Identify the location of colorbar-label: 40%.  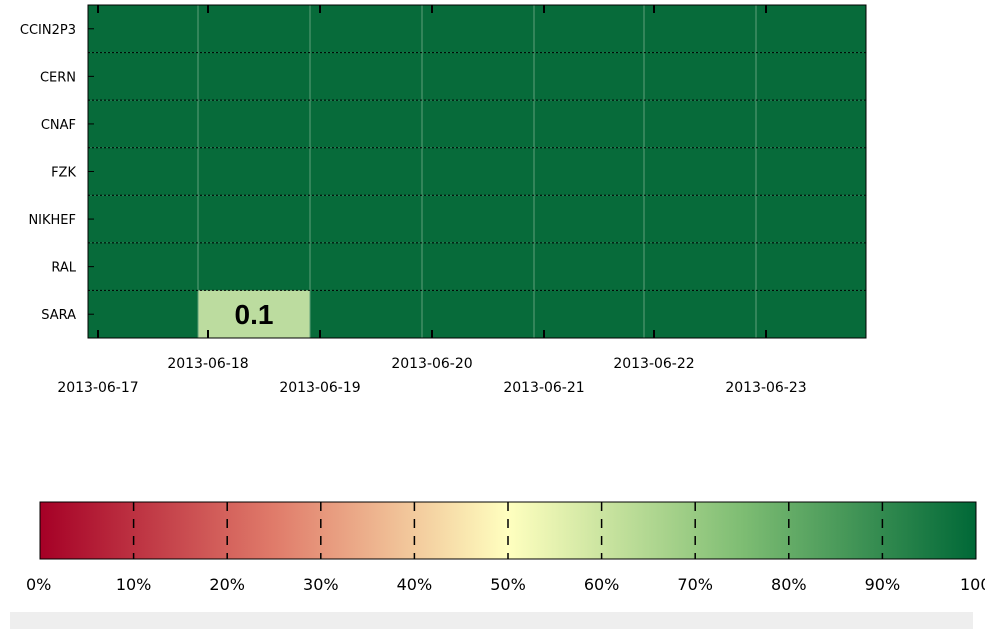
(415, 584).